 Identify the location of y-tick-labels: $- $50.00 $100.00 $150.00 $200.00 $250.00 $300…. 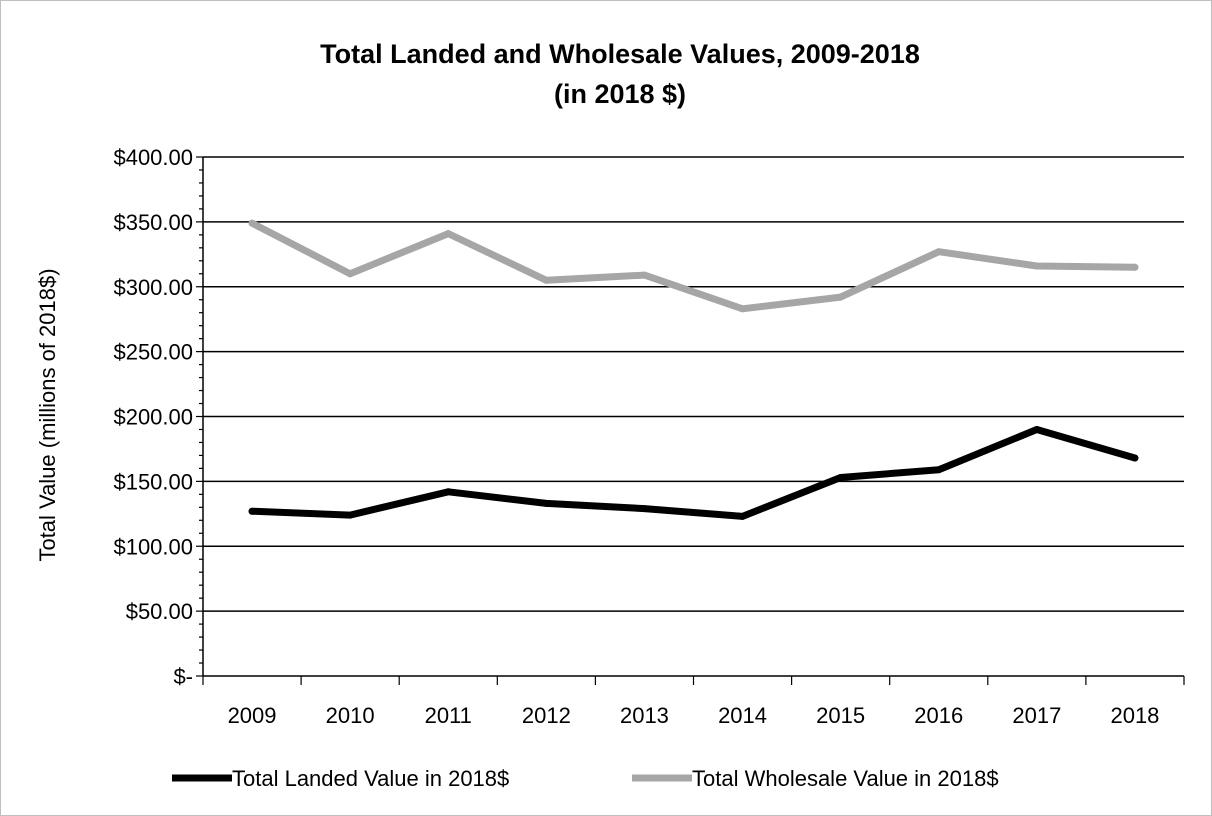
(153, 417).